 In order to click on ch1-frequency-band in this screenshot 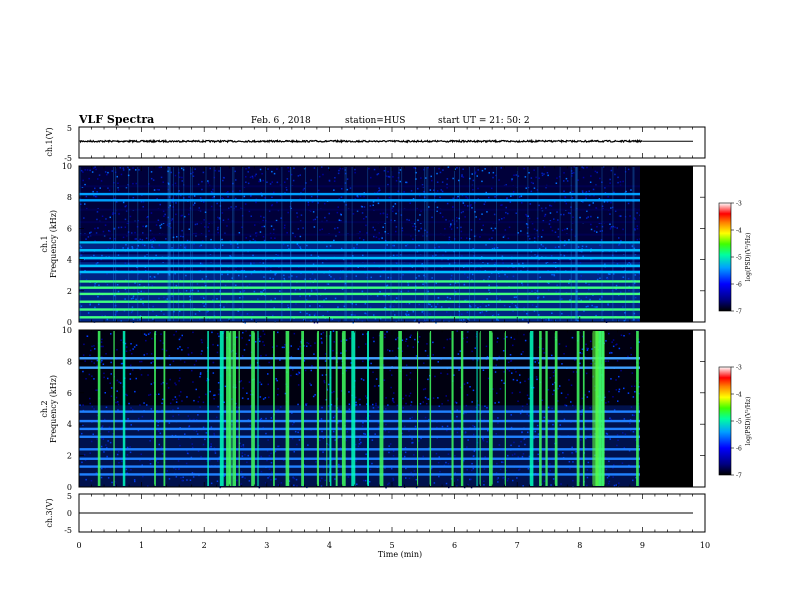, I will do `click(361, 200)`.